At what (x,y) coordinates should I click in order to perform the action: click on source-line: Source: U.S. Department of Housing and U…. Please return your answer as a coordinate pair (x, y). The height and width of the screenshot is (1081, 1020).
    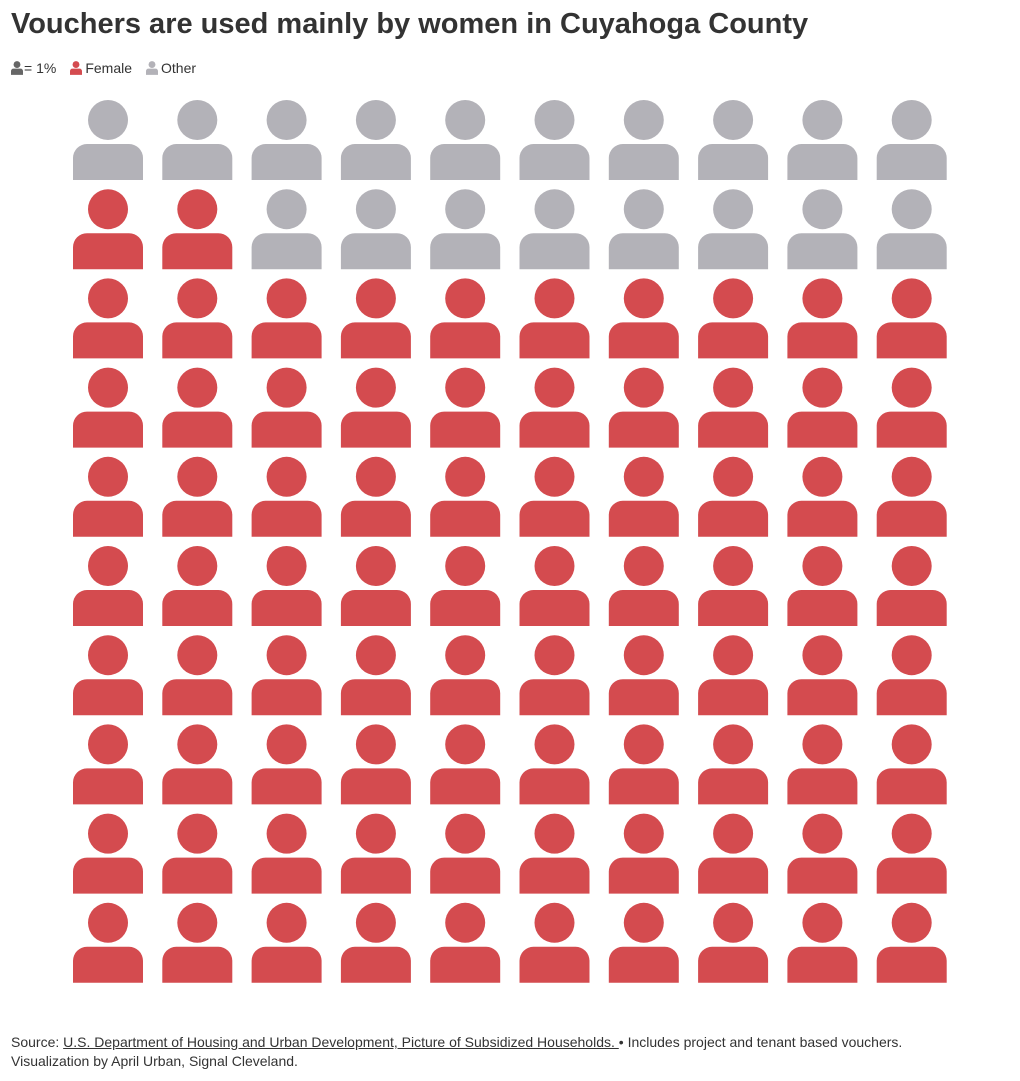
    Looking at the image, I should click on (506, 1042).